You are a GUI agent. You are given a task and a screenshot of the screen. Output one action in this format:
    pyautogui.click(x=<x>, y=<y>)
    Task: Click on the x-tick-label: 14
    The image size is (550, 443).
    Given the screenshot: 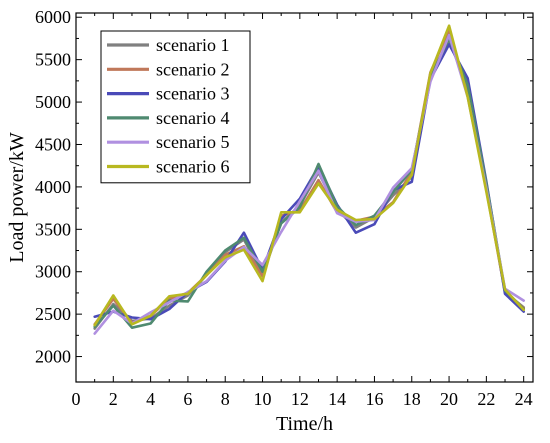 What is the action you would take?
    pyautogui.click(x=337, y=399)
    